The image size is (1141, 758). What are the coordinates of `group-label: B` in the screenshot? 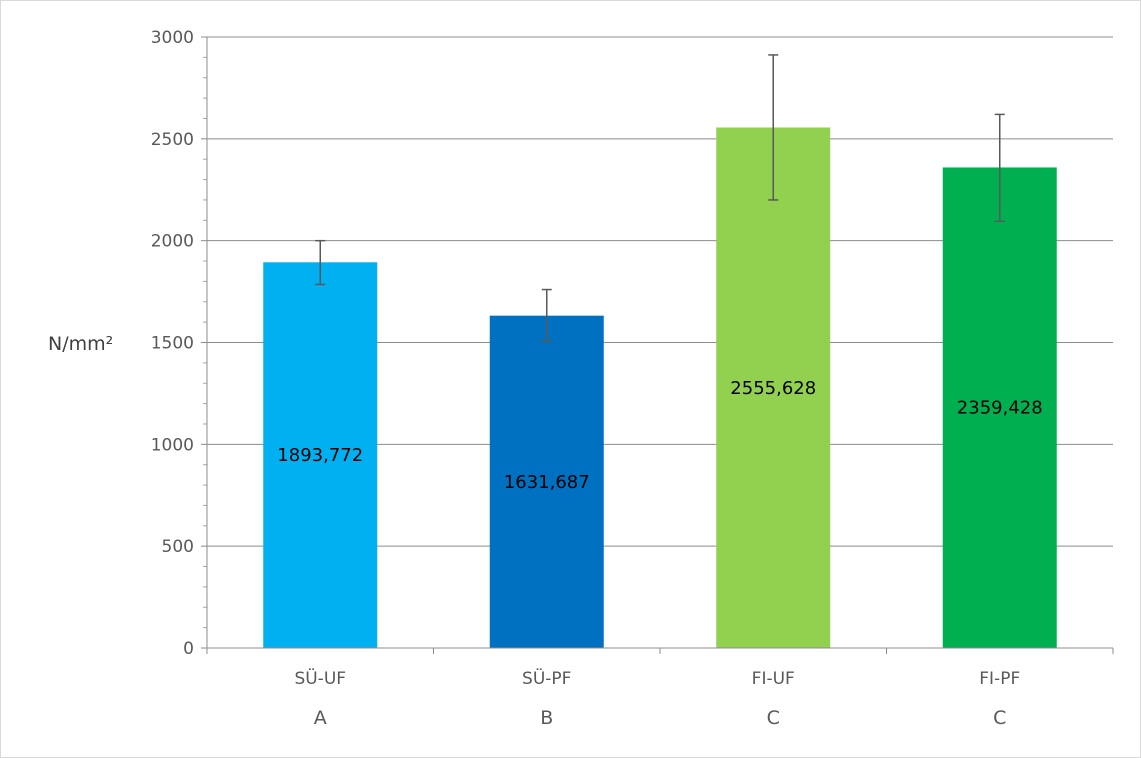 It's located at (546, 718).